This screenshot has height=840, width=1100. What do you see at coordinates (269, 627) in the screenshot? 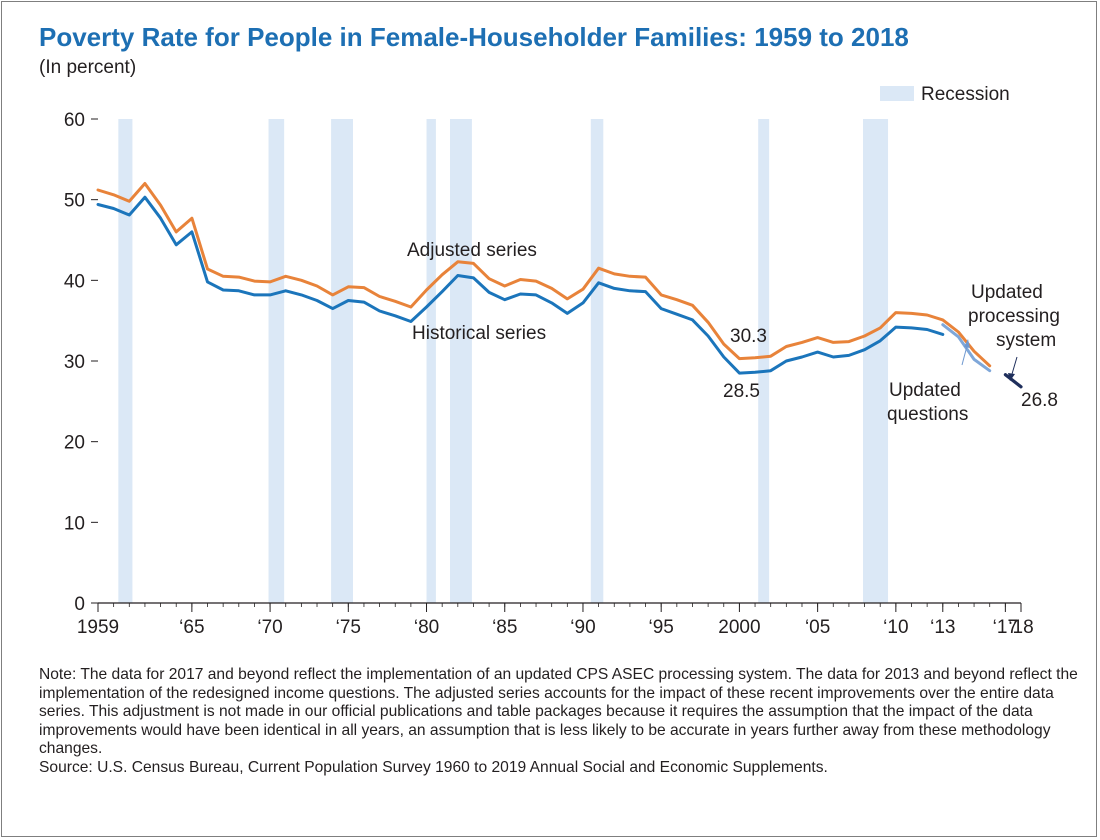
I see `x-tick-label: ‘70` at bounding box center [269, 627].